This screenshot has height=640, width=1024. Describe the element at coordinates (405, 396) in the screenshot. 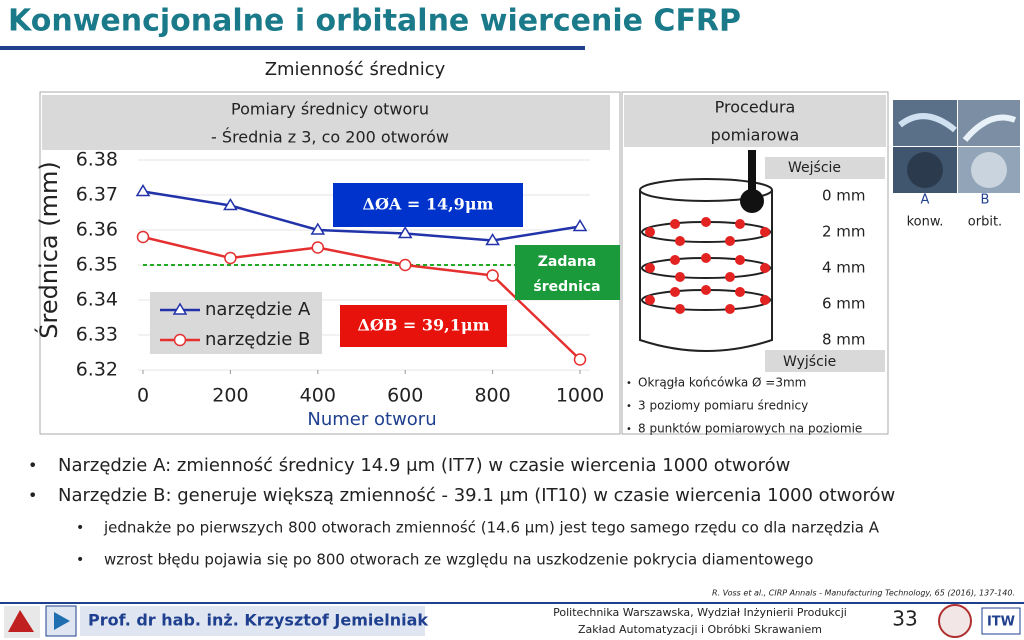

I see `x-tick-label: 600` at that location.